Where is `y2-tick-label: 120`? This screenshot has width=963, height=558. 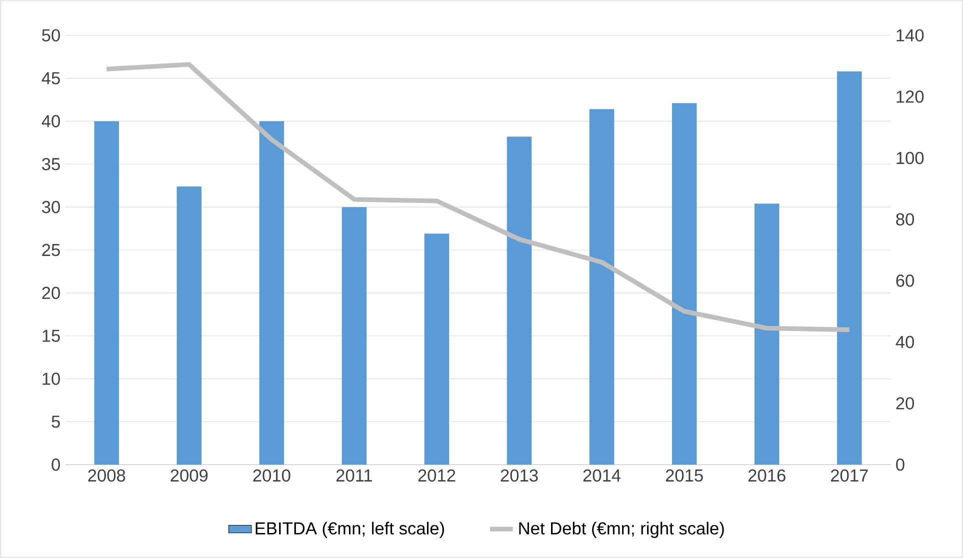 y2-tick-label: 120 is located at coordinates (910, 96).